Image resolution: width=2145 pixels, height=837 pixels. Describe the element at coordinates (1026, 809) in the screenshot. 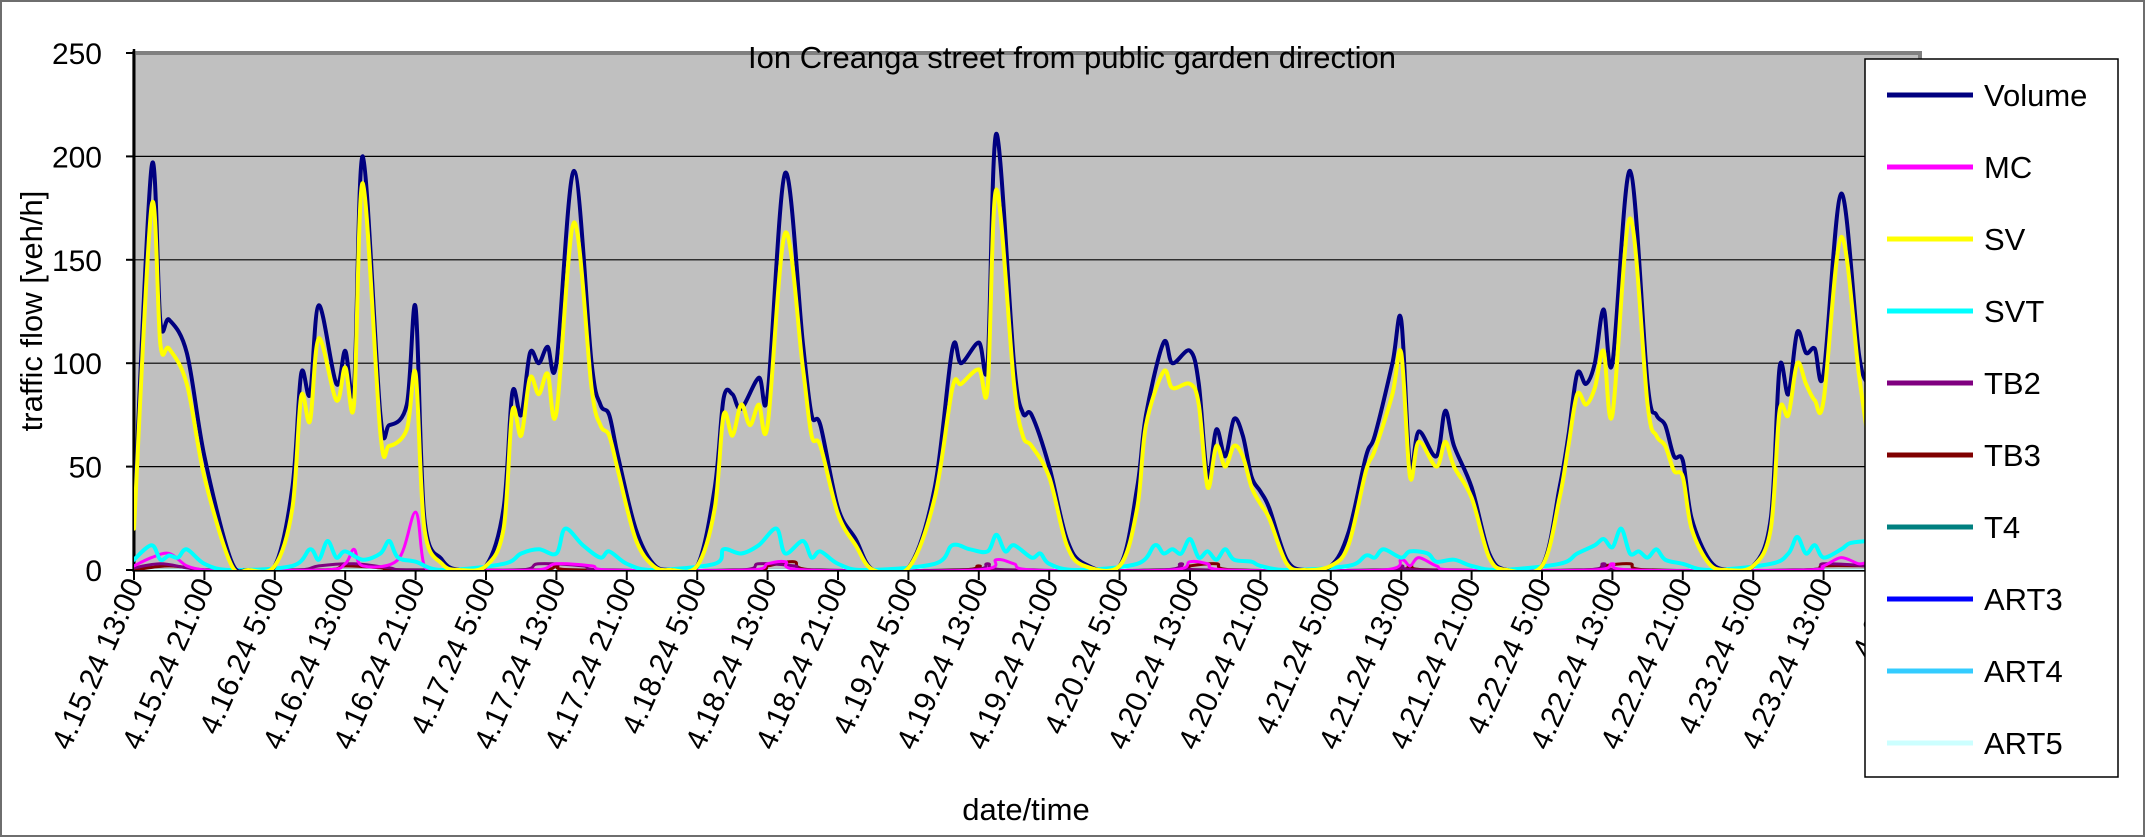

I see `x-axis-title: date/time` at that location.